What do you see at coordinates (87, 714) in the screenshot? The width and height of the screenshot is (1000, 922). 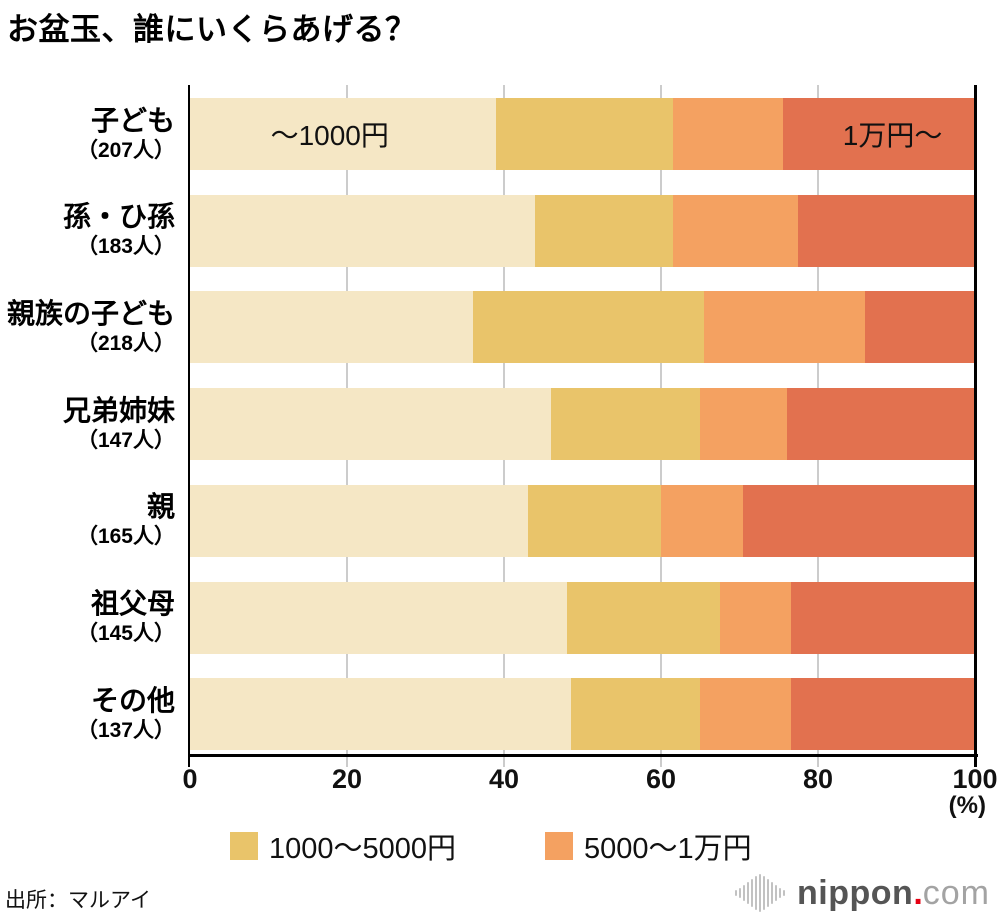 I see `category-label: その他 （137人）` at bounding box center [87, 714].